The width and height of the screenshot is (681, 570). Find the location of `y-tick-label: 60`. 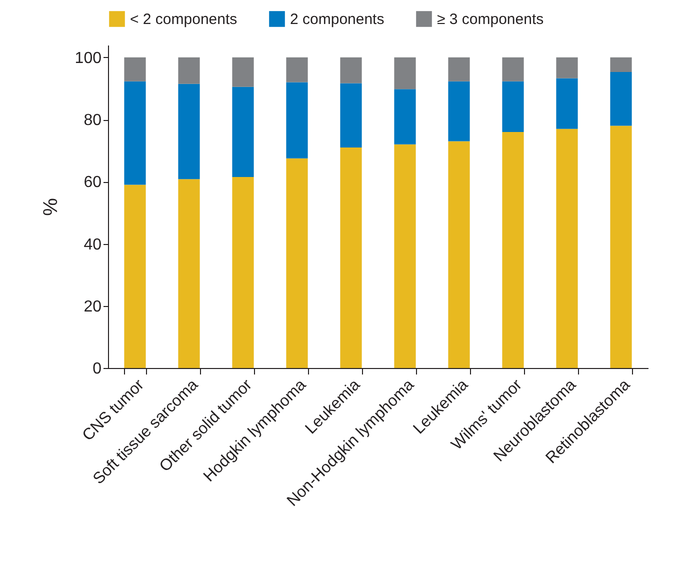

y-tick-label: 60 is located at coordinates (93, 183).